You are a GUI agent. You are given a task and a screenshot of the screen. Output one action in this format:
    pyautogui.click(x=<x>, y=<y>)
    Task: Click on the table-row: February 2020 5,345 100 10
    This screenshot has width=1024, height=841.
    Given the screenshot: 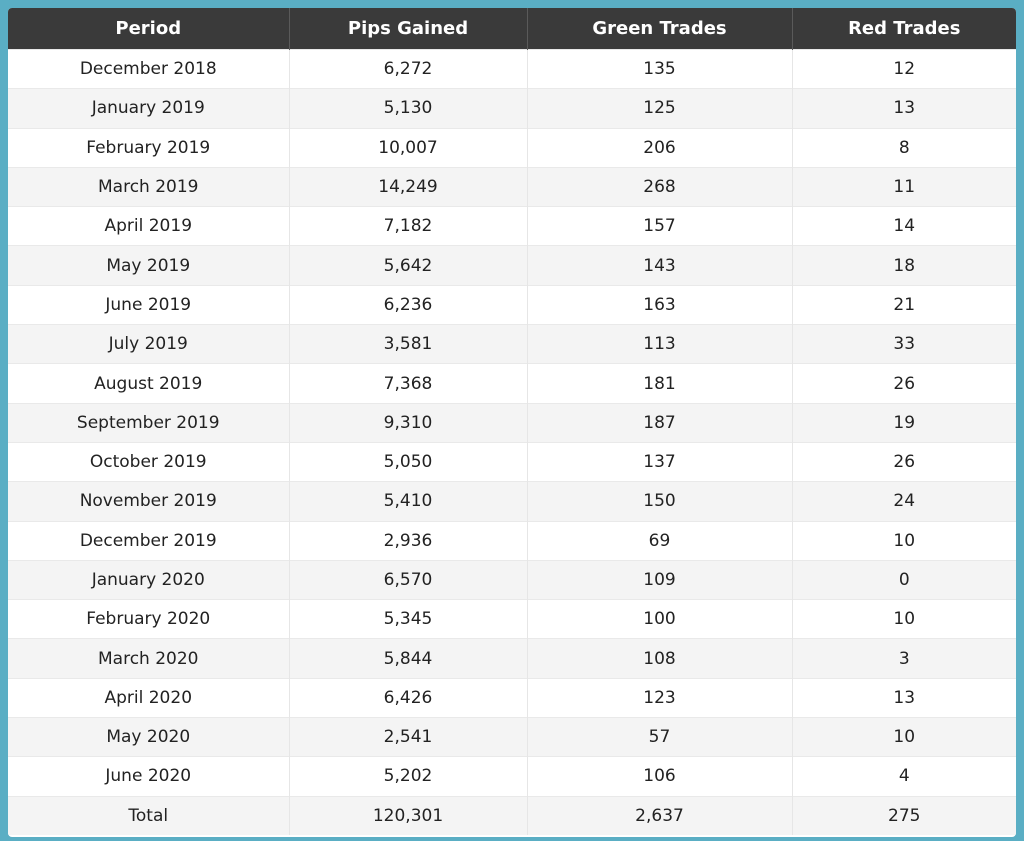 What is the action you would take?
    pyautogui.click(x=512, y=619)
    